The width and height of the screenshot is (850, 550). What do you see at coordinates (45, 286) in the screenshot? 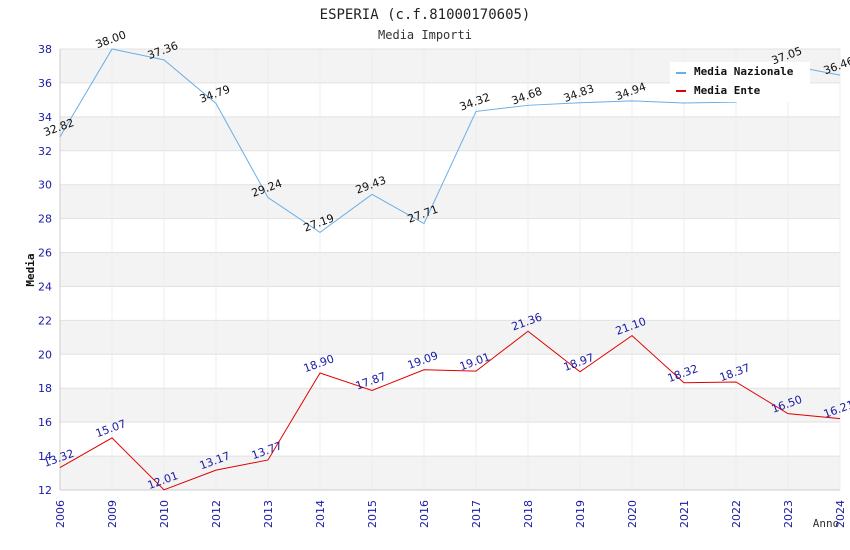
I see `y-tick-label: 24` at bounding box center [45, 286].